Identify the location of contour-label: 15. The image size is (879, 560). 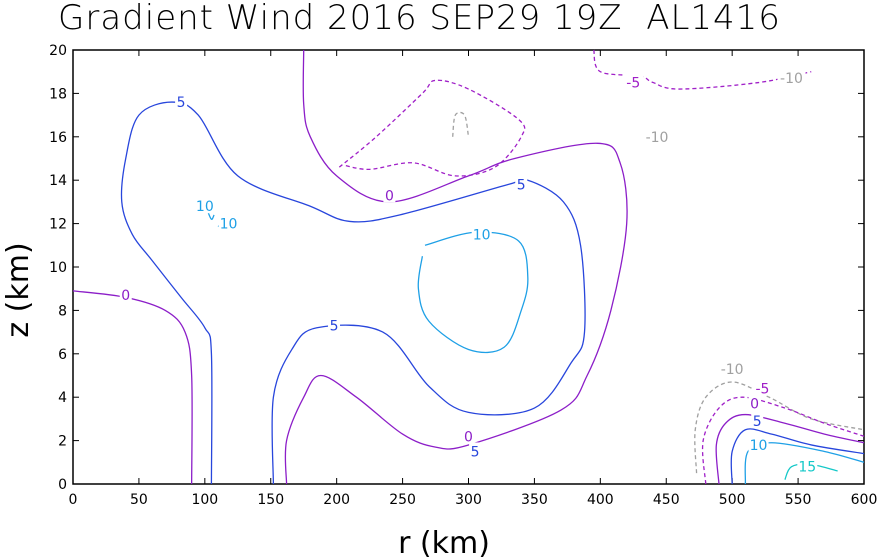
(807, 468).